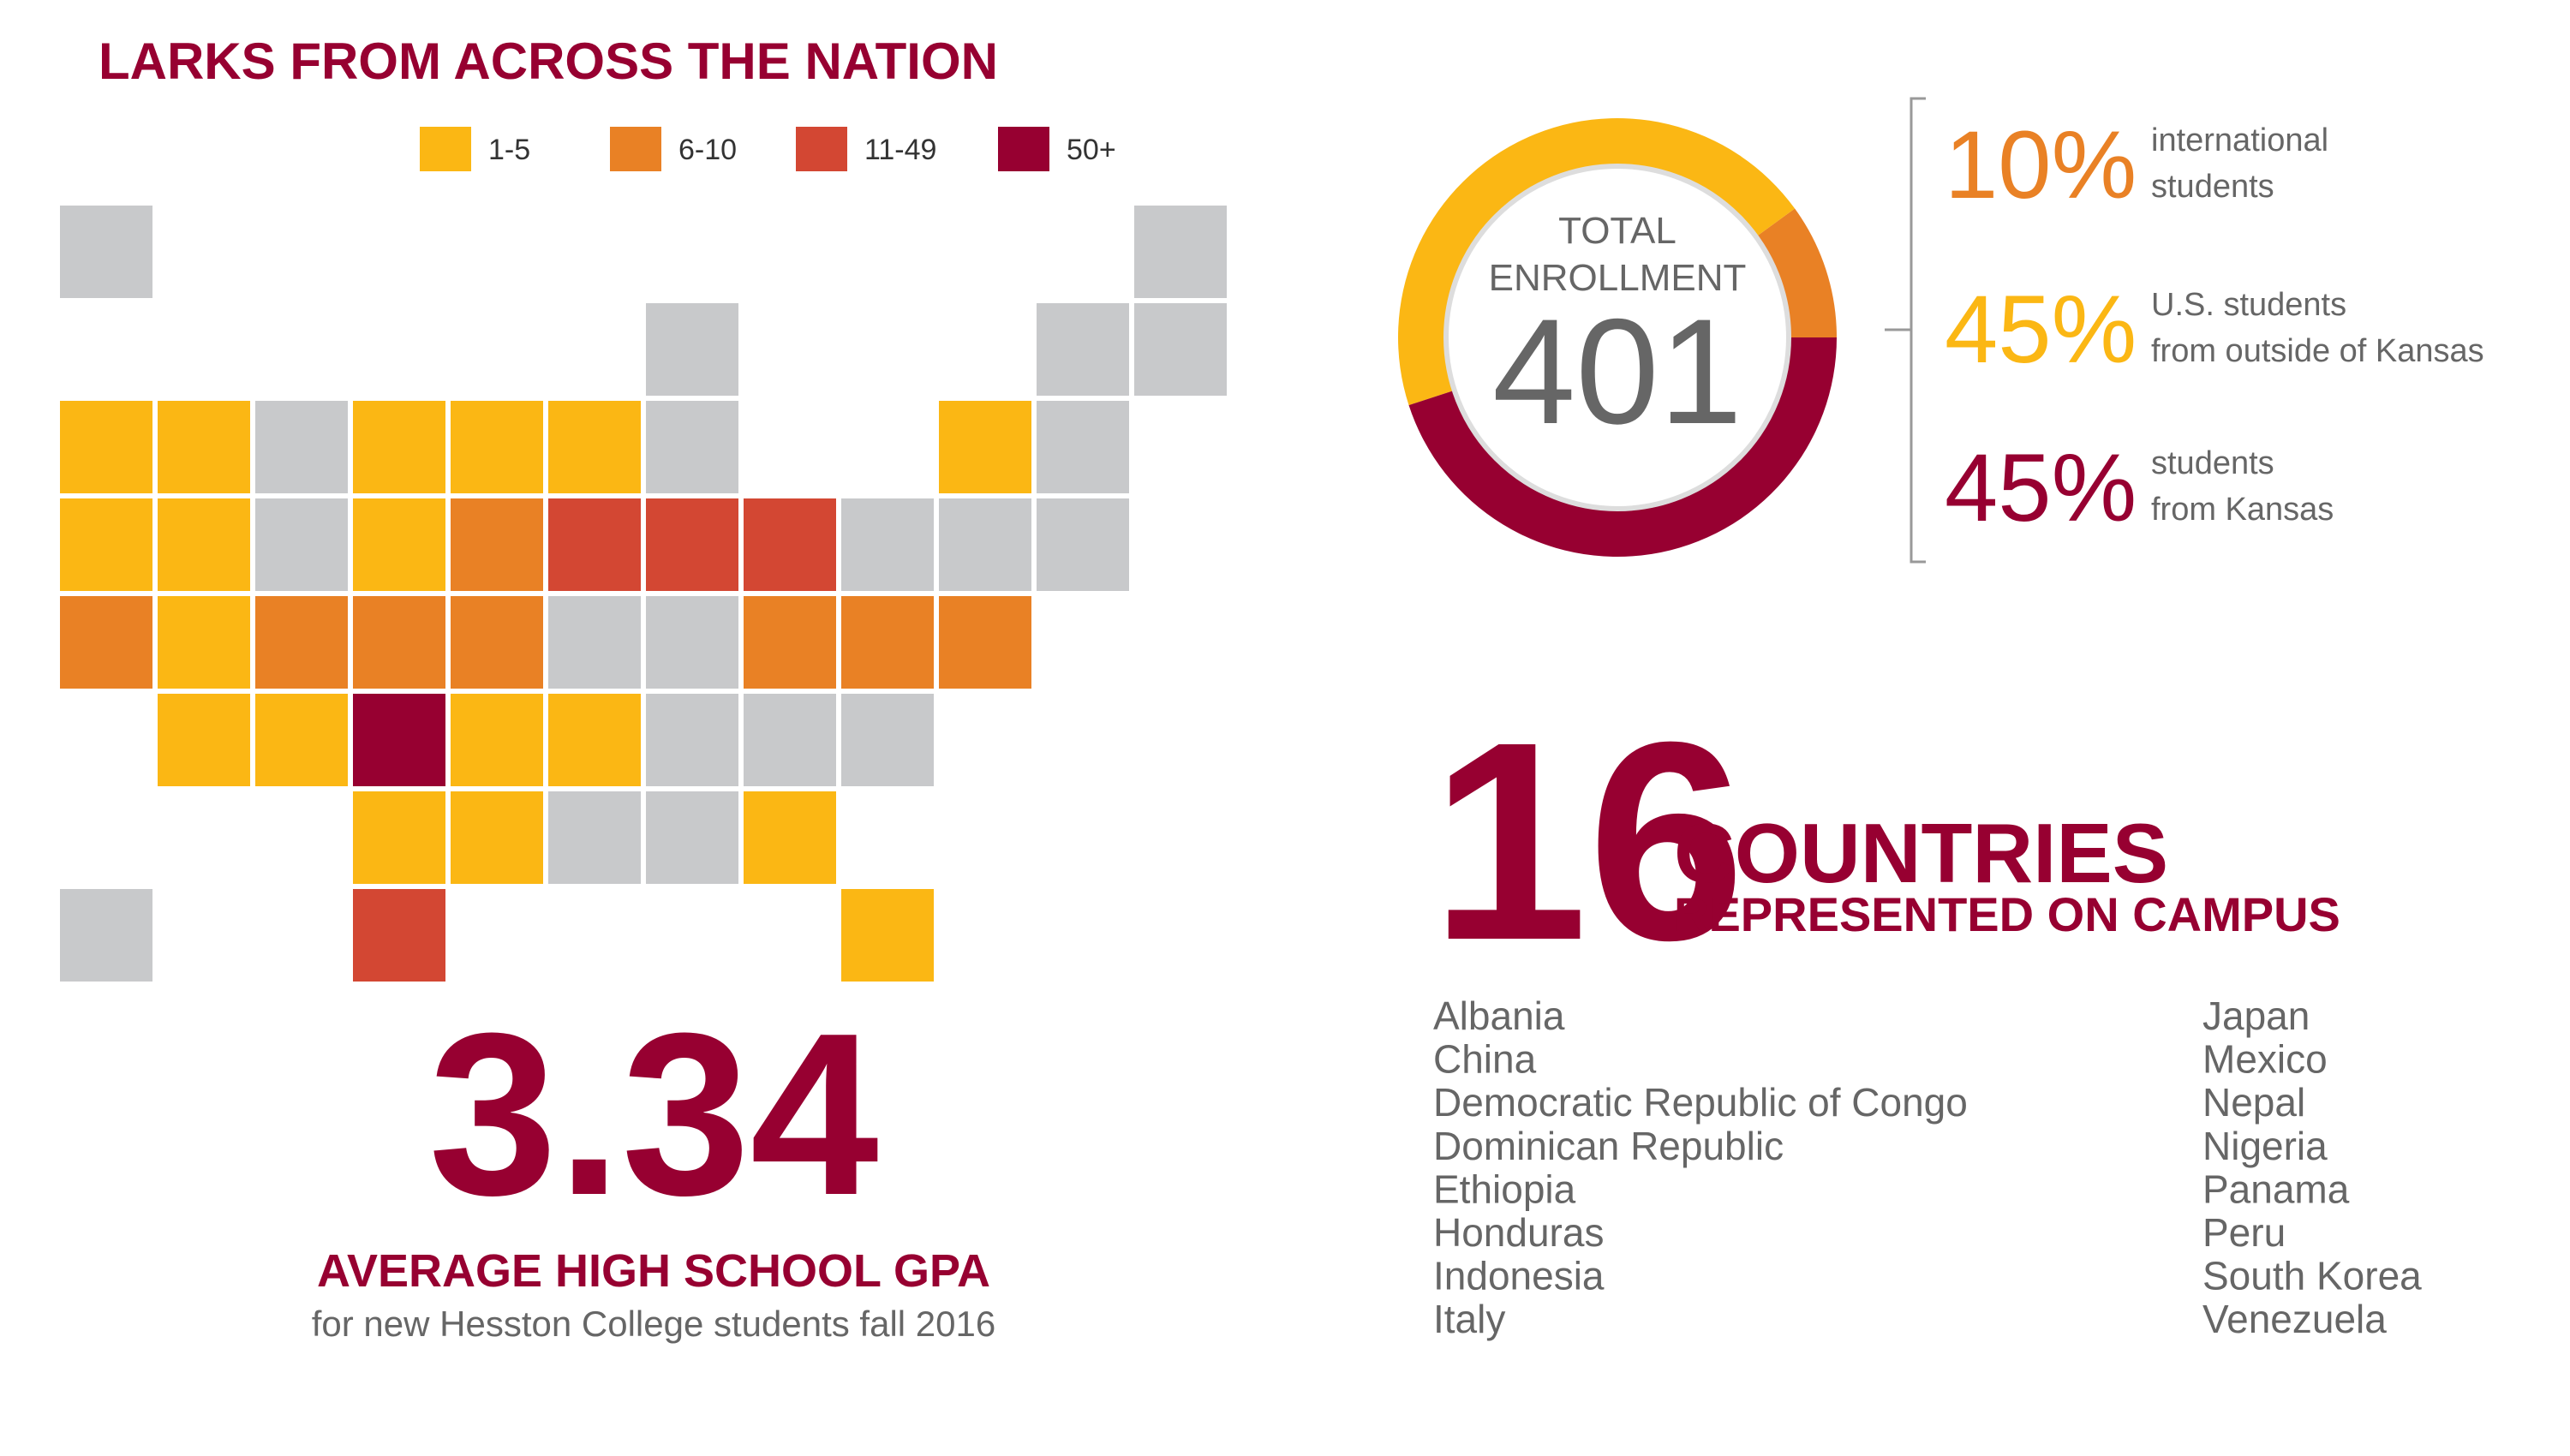  What do you see at coordinates (707, 150) in the screenshot?
I see `legend-label: 6-10` at bounding box center [707, 150].